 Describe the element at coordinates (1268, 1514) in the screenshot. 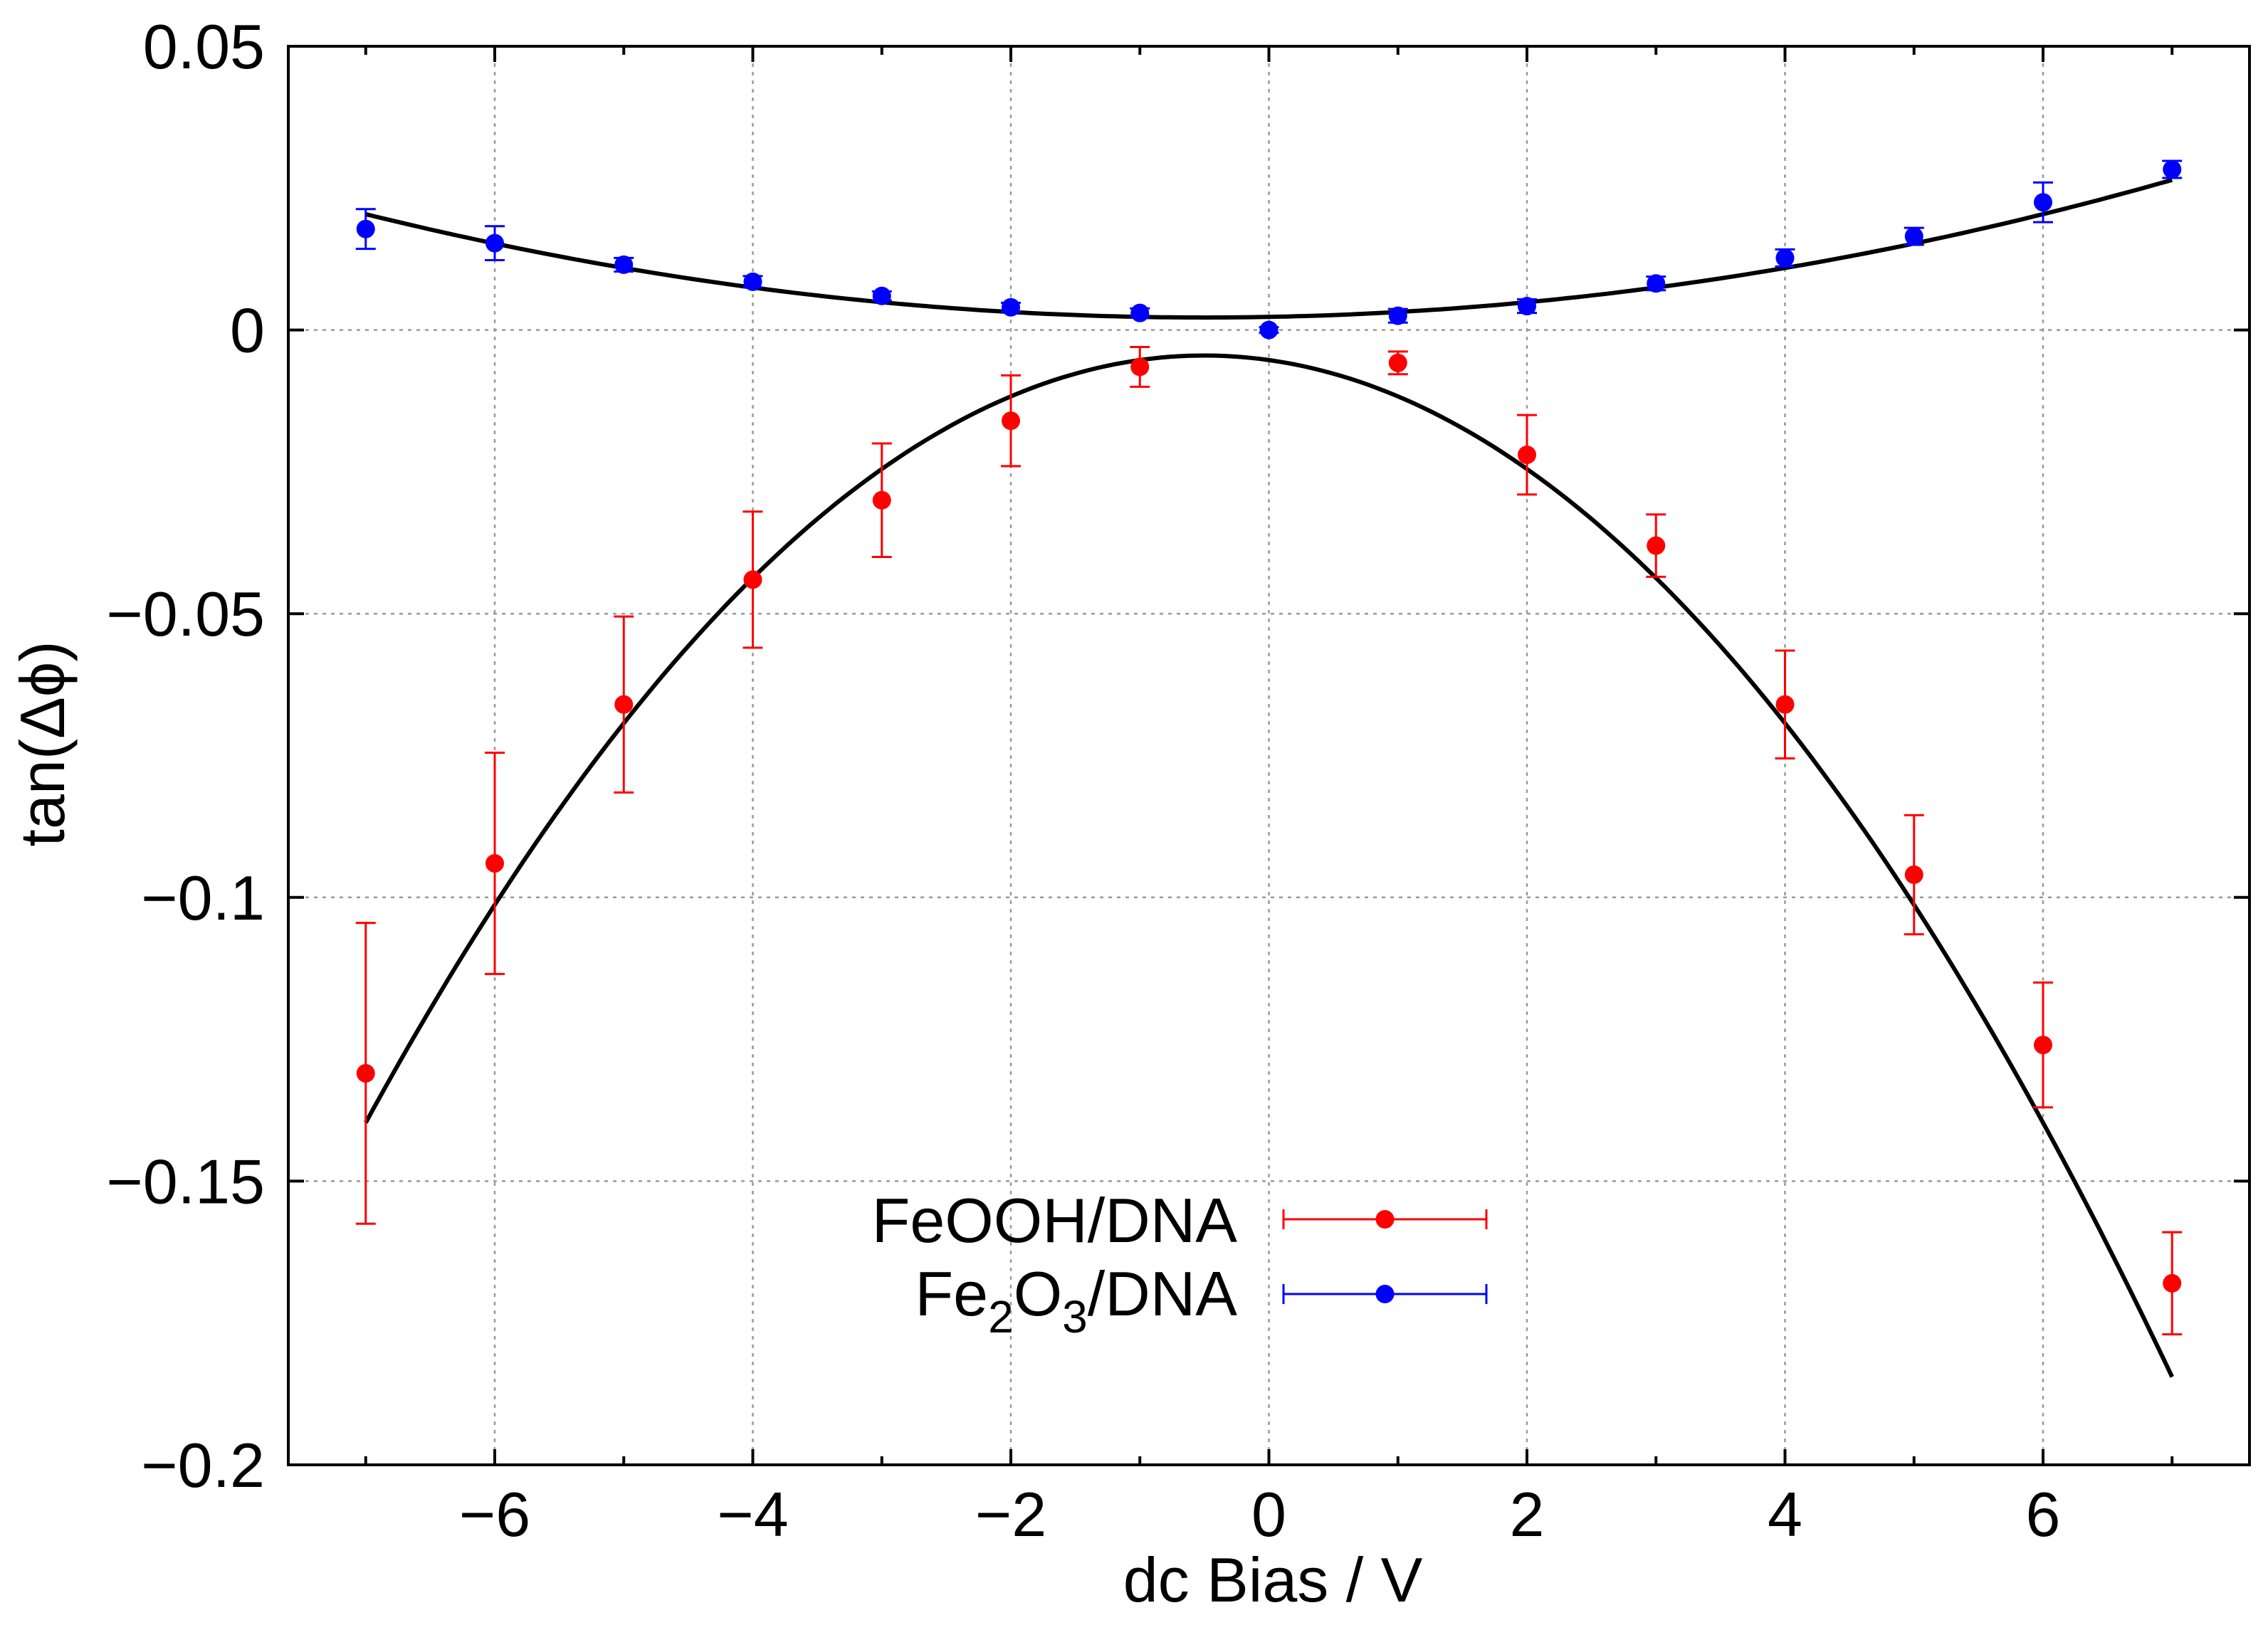

I see `x-tick-label: 0` at that location.